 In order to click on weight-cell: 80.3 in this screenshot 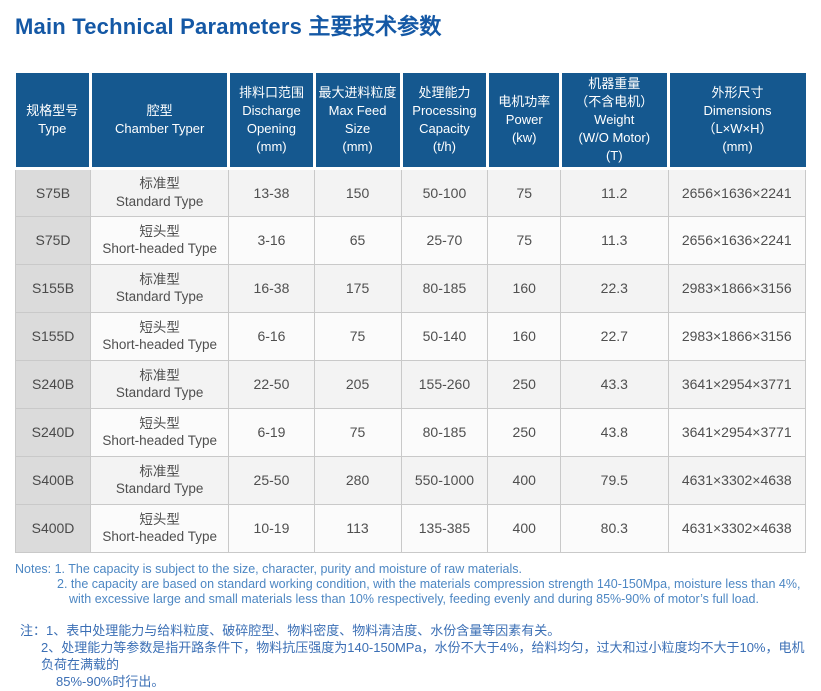, I will do `click(614, 528)`.